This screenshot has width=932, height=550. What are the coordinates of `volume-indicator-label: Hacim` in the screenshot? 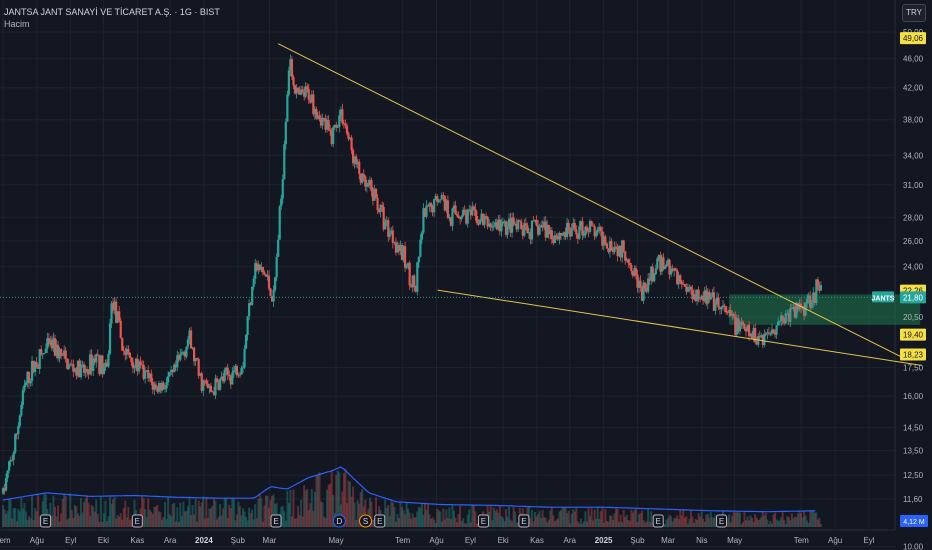 It's located at (17, 24).